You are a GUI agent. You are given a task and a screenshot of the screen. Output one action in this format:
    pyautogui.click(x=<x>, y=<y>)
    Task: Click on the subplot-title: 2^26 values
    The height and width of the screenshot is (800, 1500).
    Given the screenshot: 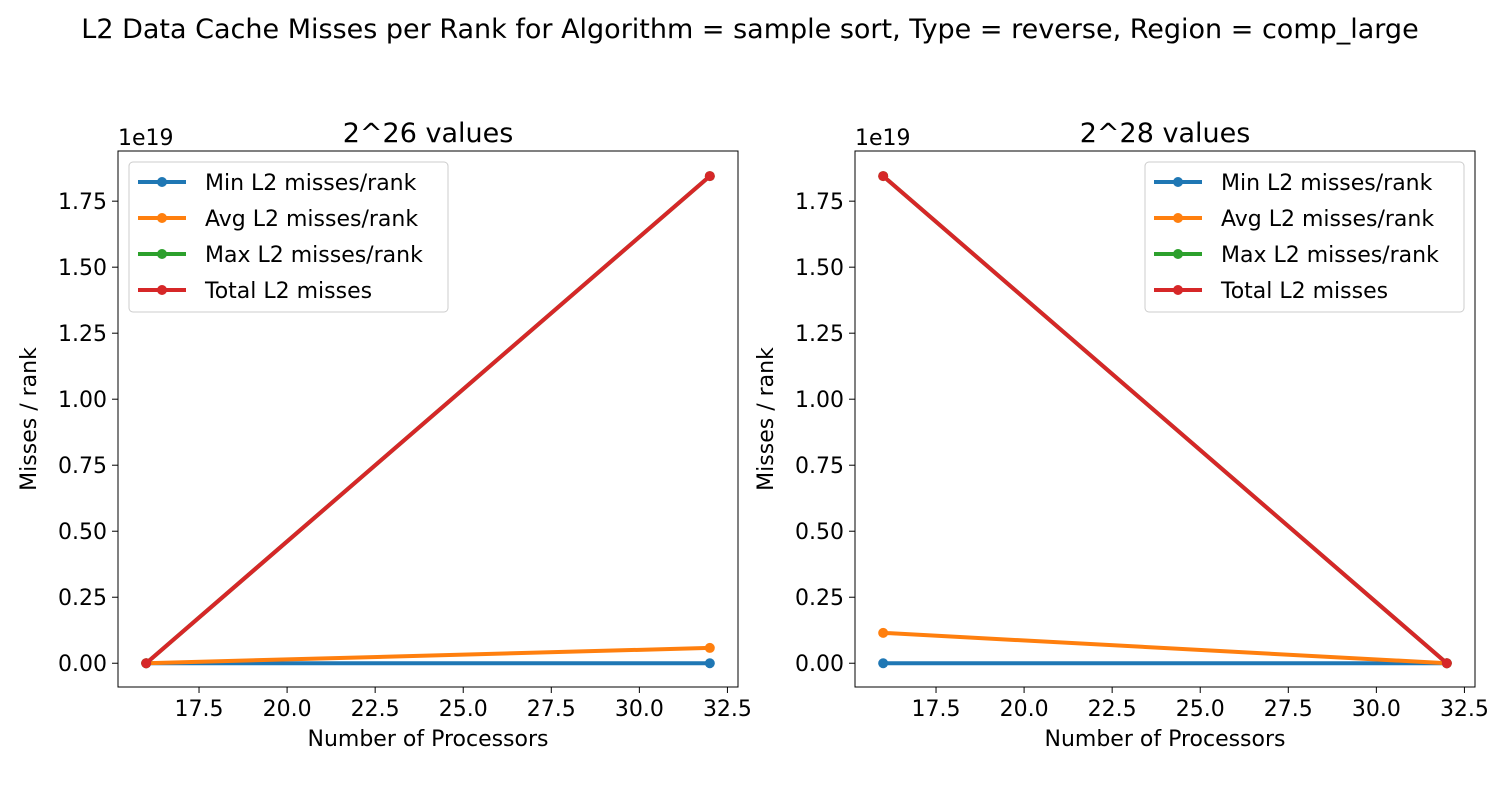 What is the action you would take?
    pyautogui.click(x=428, y=133)
    